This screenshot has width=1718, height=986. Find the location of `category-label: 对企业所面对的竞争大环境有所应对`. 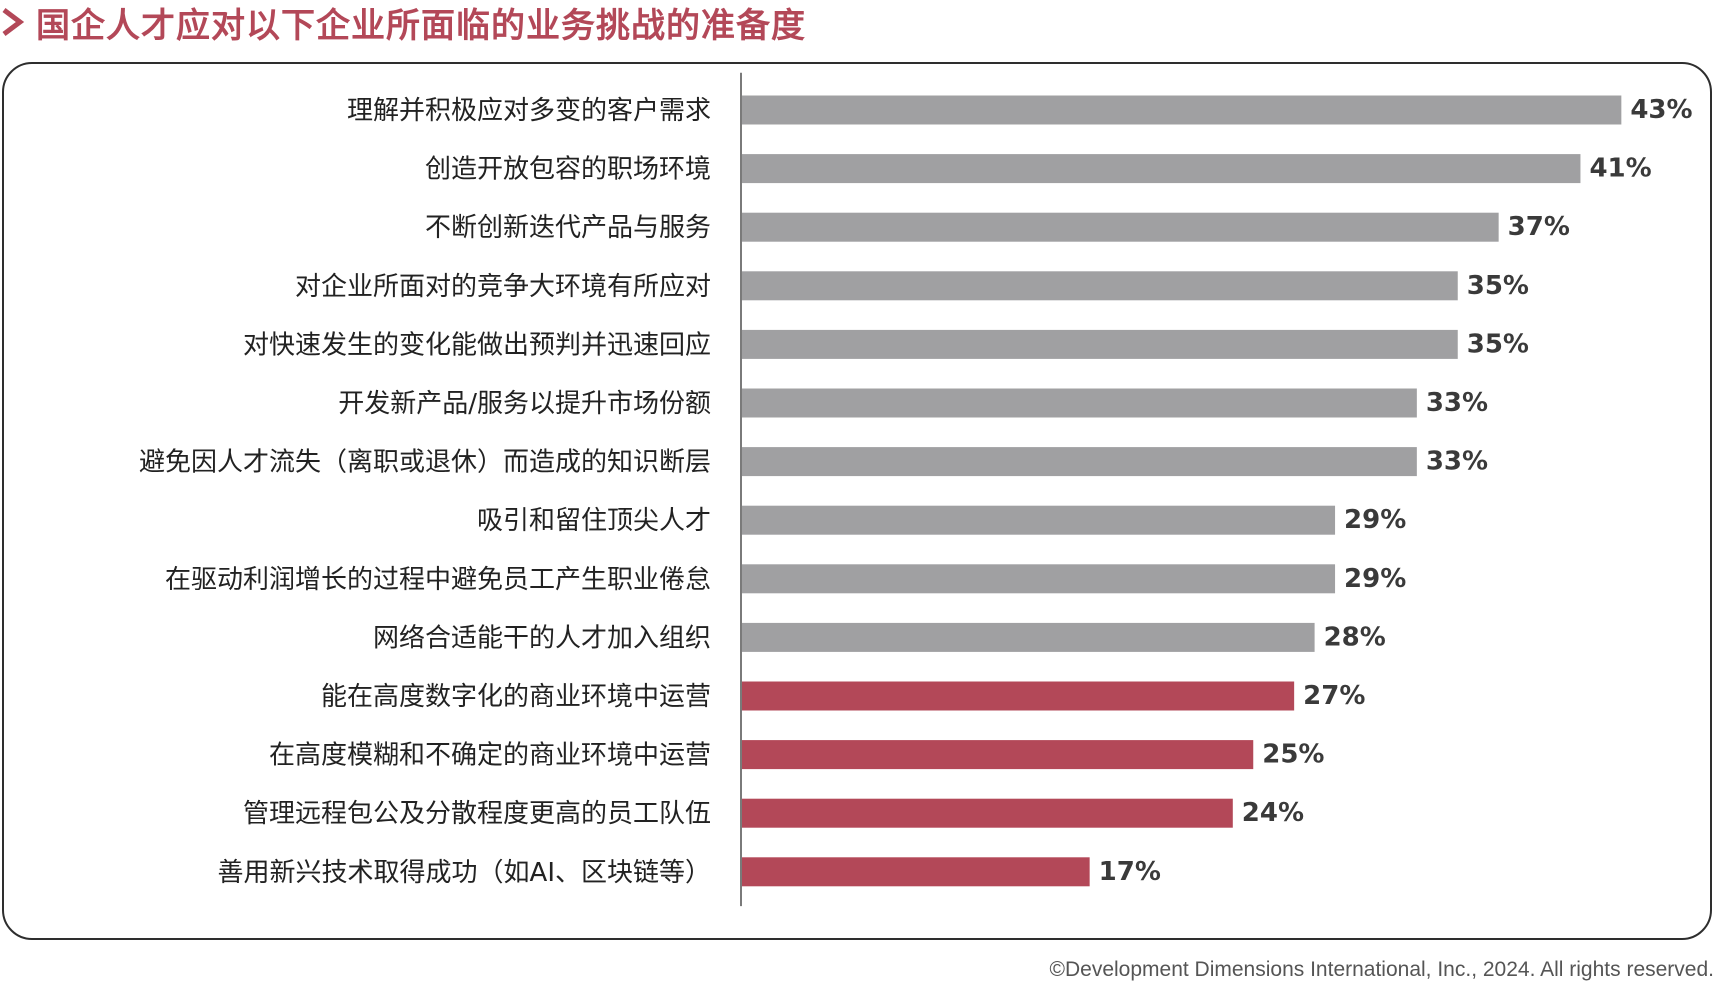

category-label: 对企业所面对的竞争大环境有所应对 is located at coordinates (503, 287).